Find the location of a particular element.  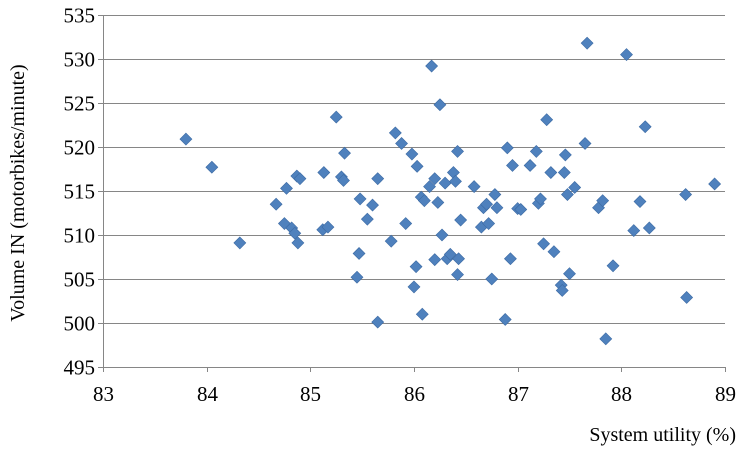

y-tick-label: 525 is located at coordinates (80, 104).